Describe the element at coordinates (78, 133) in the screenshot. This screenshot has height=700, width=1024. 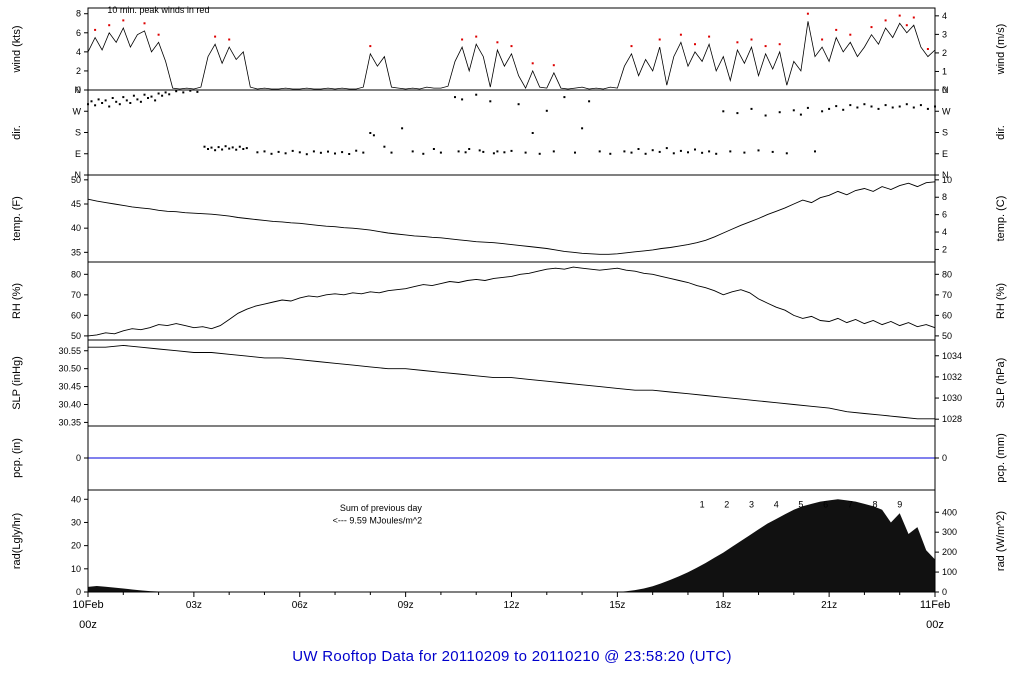
I see `tick-label-left: S` at that location.